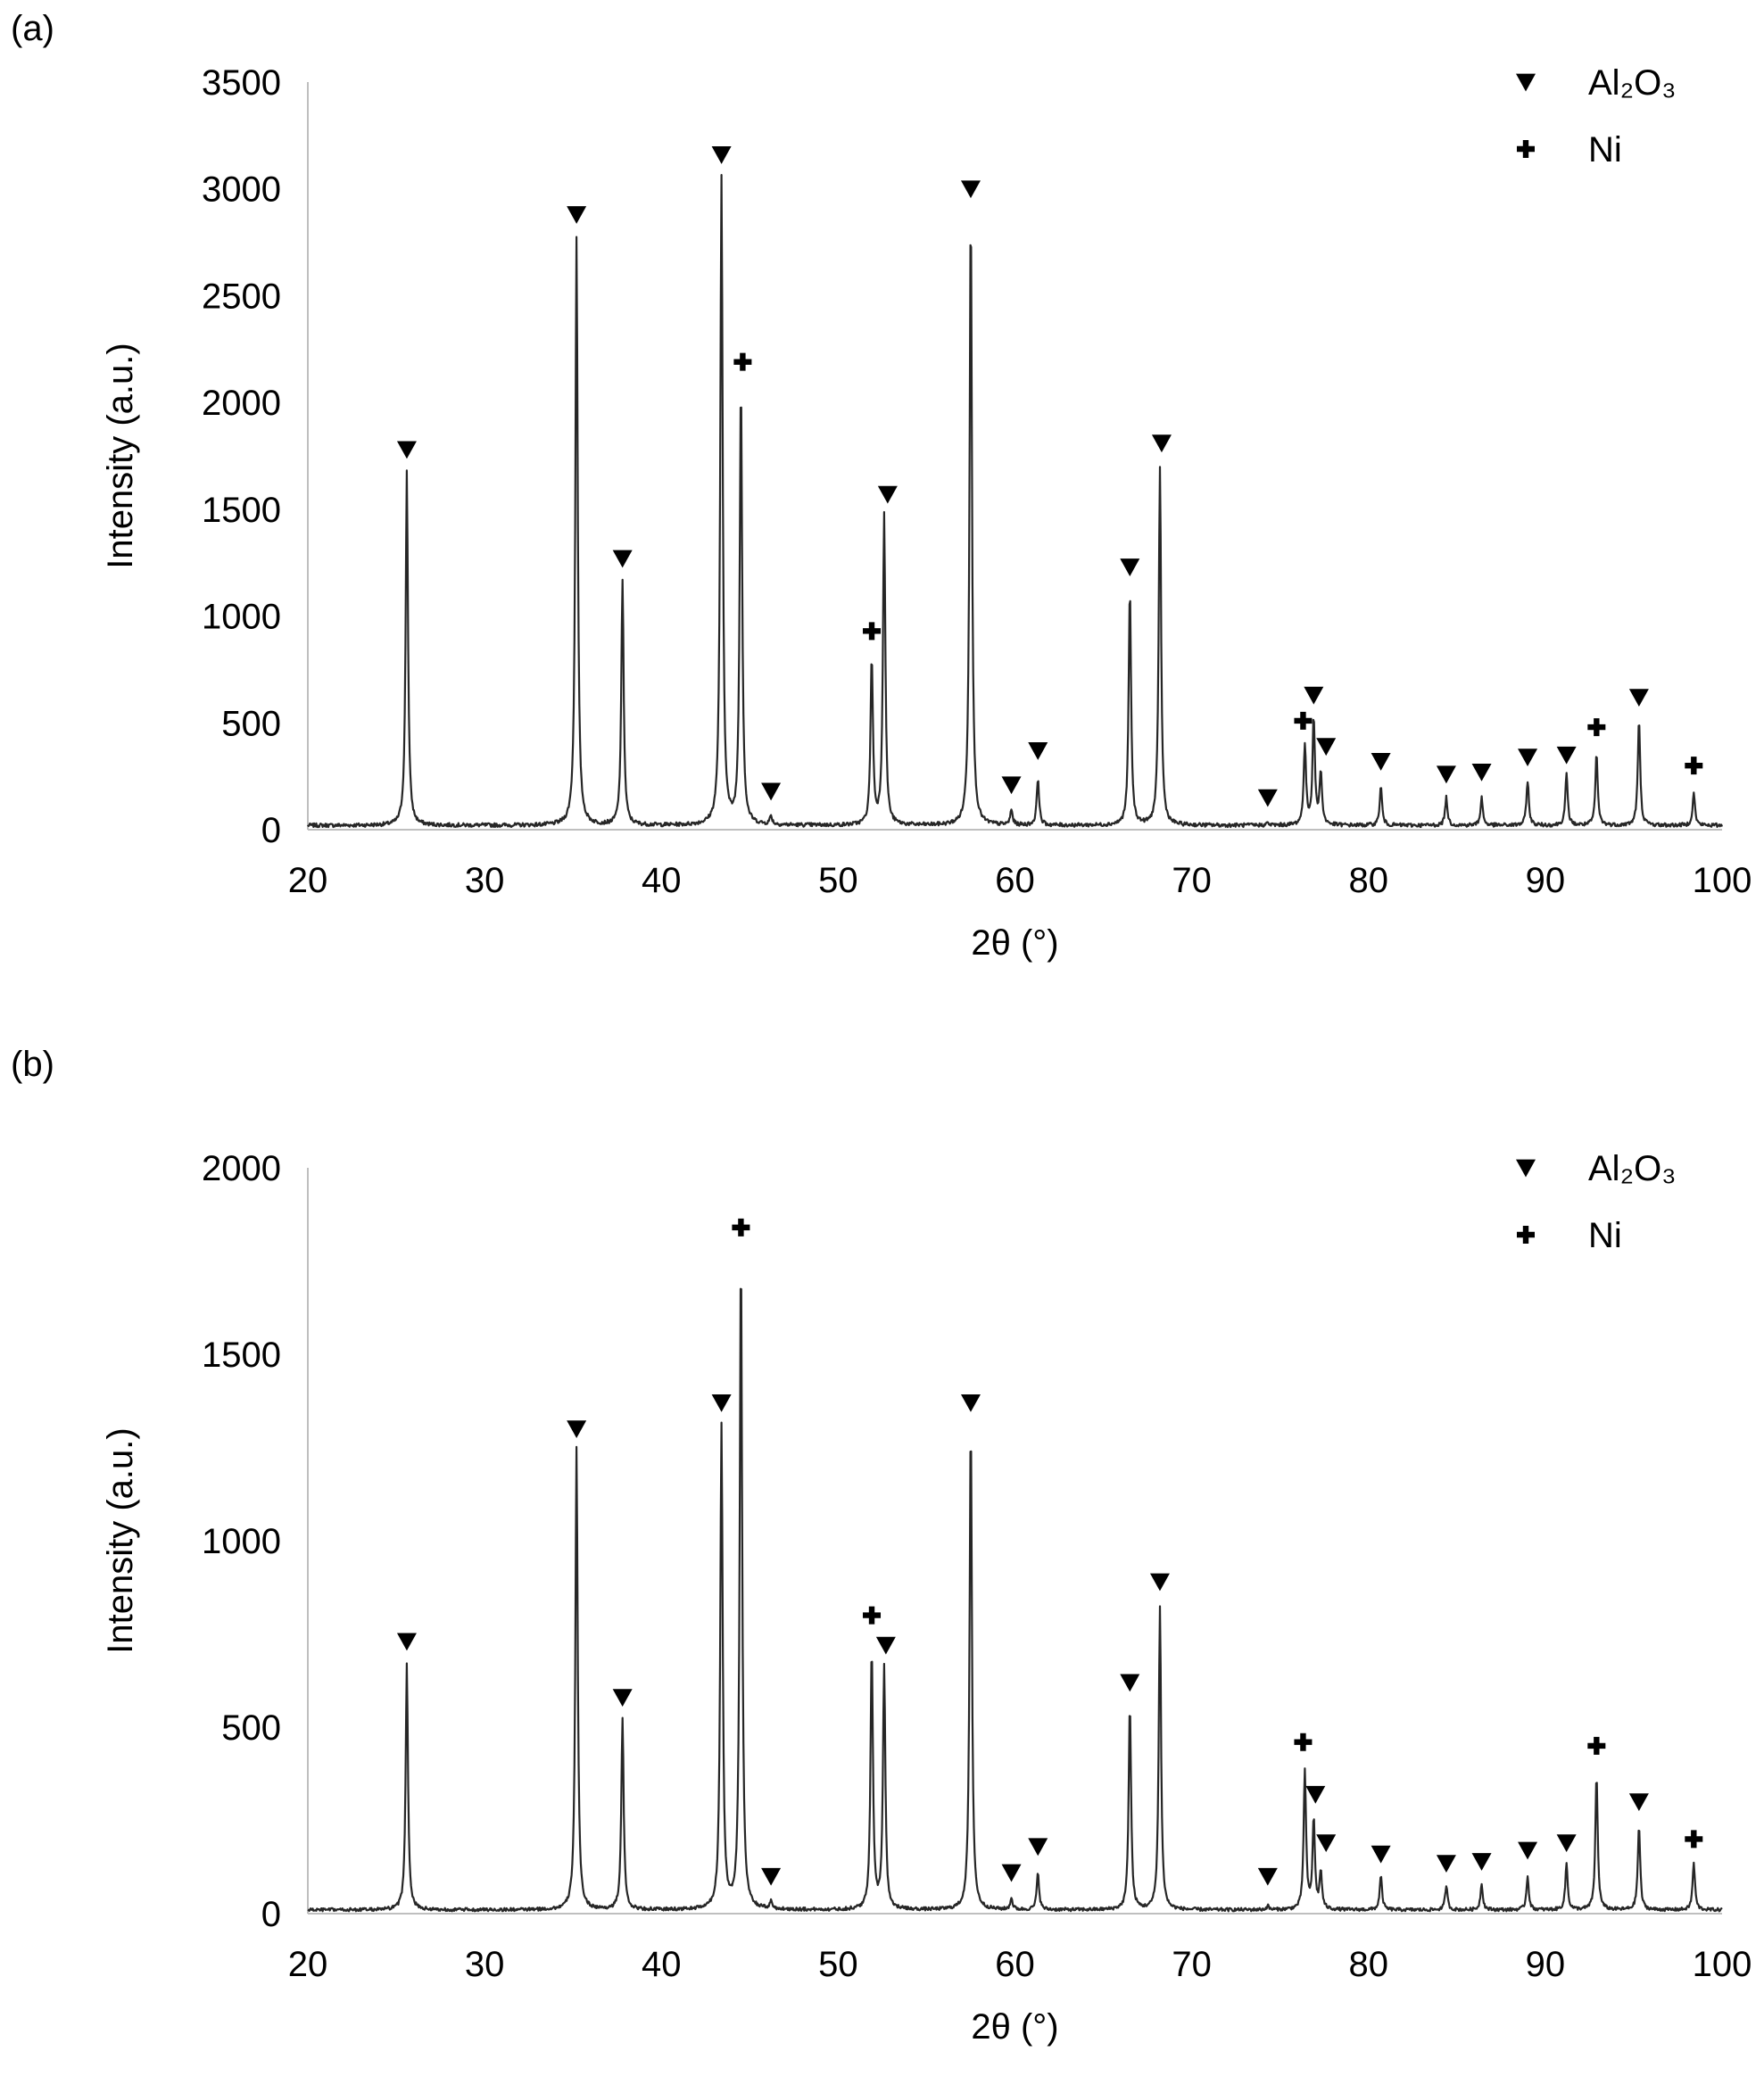  I want to click on panel-label-a: (a), so click(32, 28).